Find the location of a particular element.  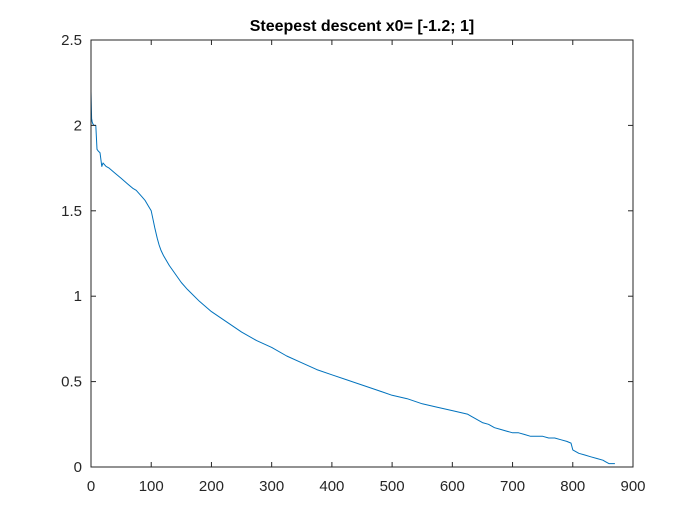

y-tick-label: 2.5 is located at coordinates (71, 40).